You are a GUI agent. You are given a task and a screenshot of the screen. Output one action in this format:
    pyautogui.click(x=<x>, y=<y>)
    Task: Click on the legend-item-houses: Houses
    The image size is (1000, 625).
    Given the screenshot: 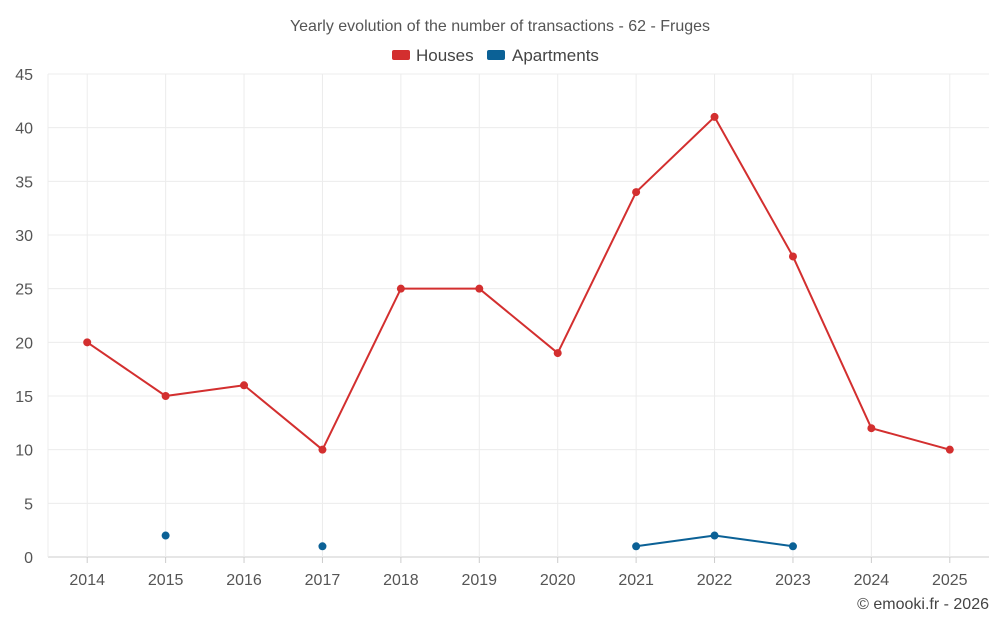 What is the action you would take?
    pyautogui.click(x=433, y=55)
    